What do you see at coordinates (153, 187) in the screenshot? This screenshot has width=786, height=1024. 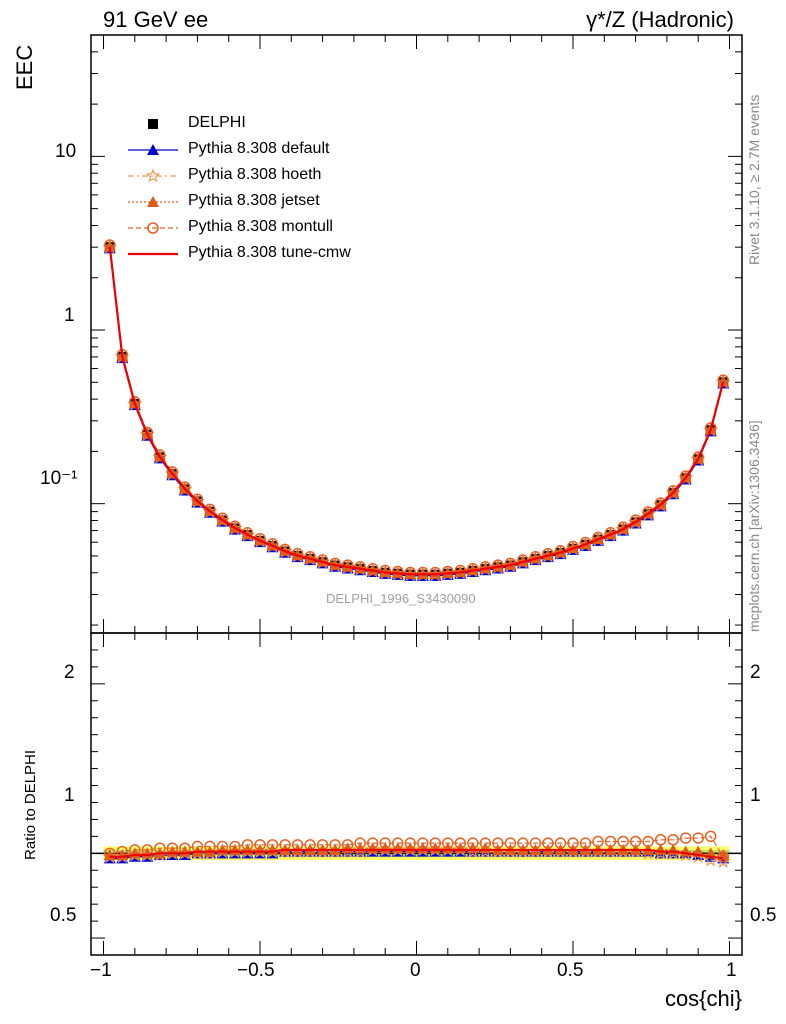 I see `legend-markers` at bounding box center [153, 187].